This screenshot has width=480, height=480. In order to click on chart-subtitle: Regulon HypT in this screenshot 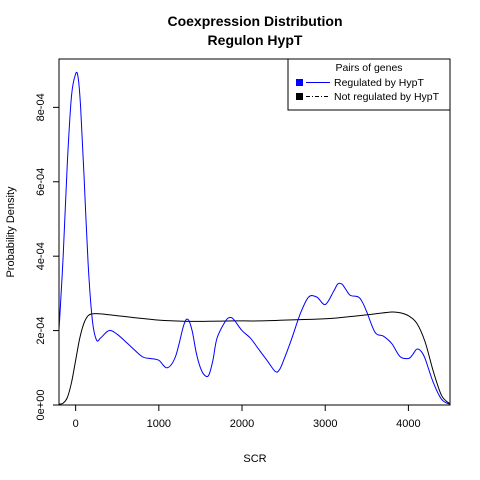, I will do `click(255, 40)`.